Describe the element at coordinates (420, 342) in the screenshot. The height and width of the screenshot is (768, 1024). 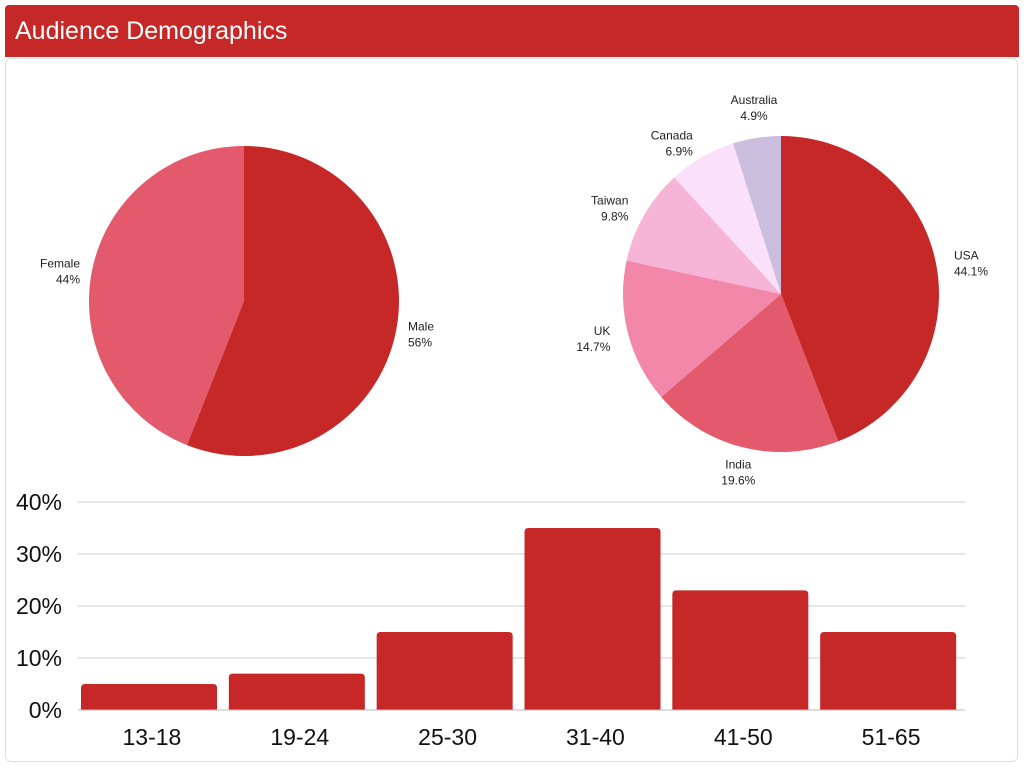
I see `pie-value-male: 56%` at that location.